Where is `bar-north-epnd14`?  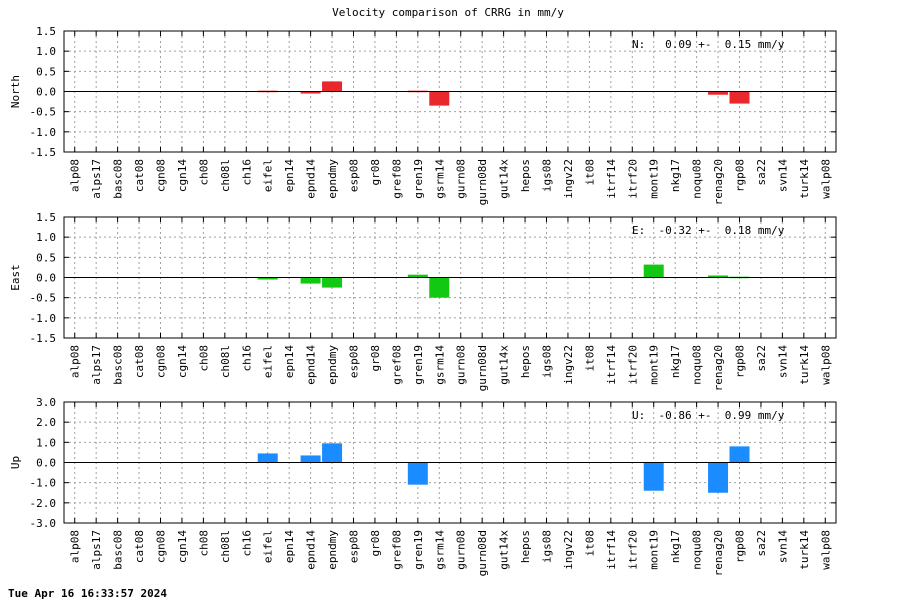 bar-north-epnd14 is located at coordinates (310, 92).